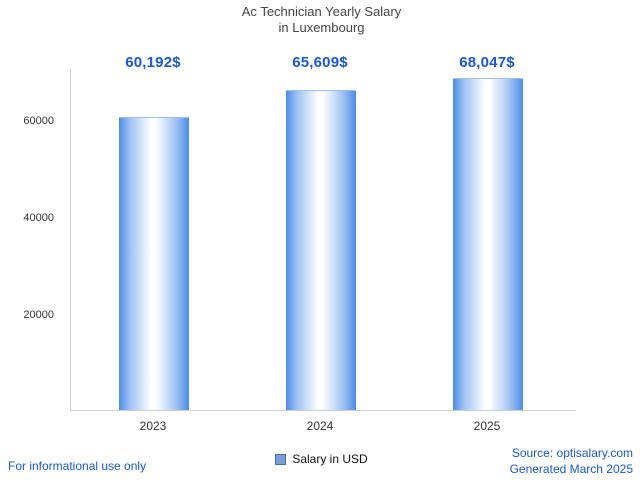 Image resolution: width=643 pixels, height=483 pixels. I want to click on bar-2024, so click(321, 250).